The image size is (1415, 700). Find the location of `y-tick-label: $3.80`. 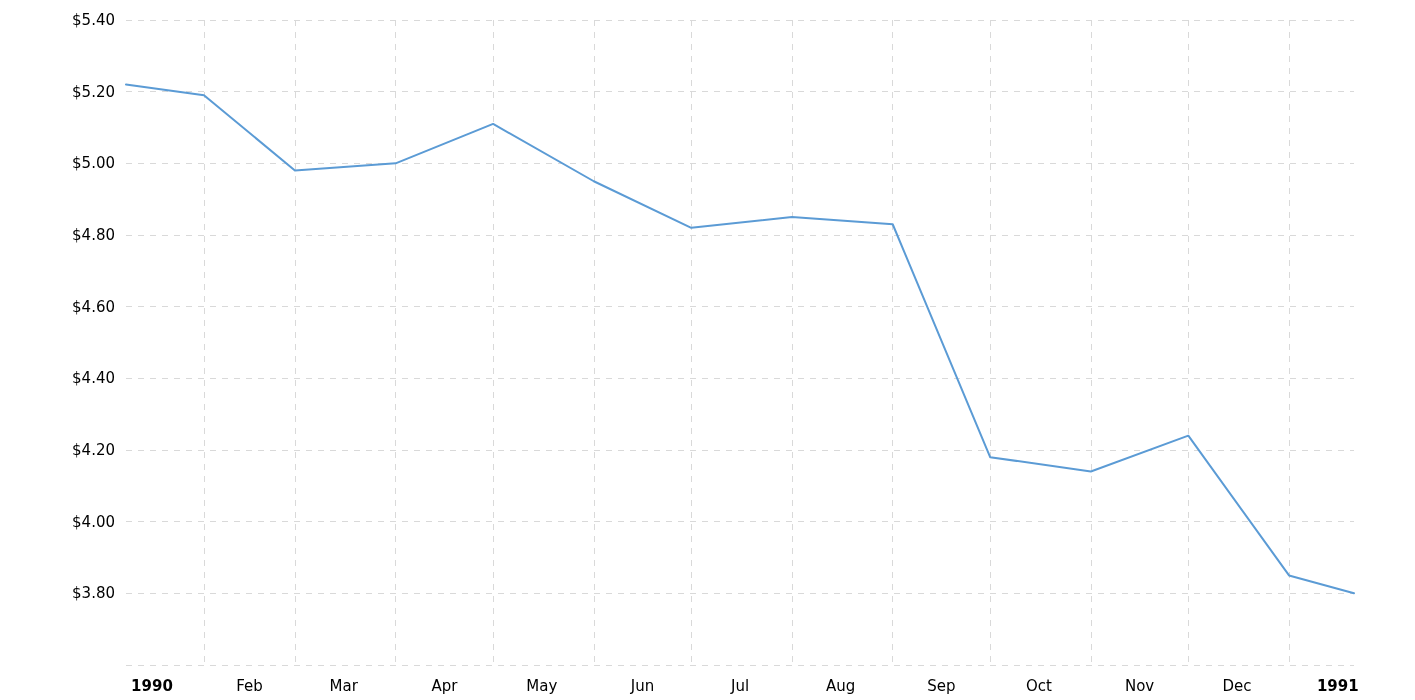

y-tick-label: $3.80 is located at coordinates (93, 593).